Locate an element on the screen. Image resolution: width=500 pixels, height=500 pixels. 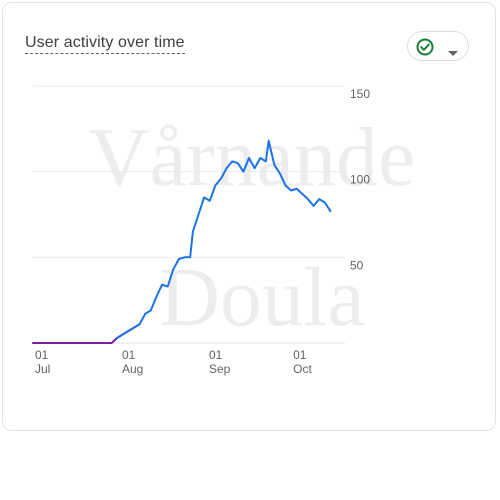
x-tick-month: Aug is located at coordinates (132, 369).